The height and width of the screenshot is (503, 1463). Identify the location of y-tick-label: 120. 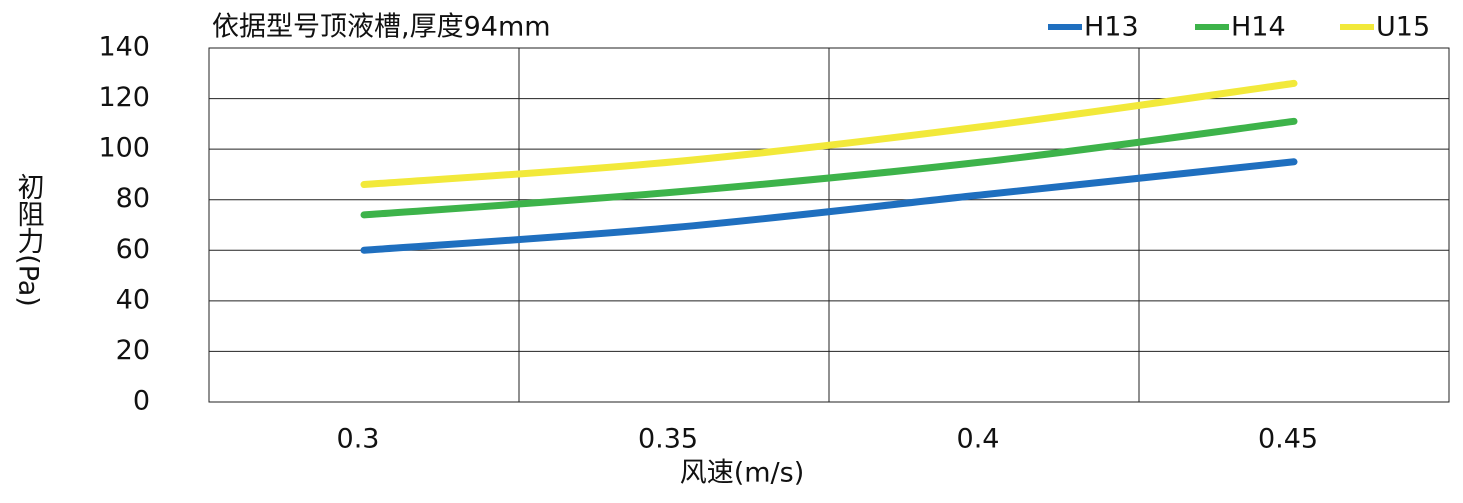
(124, 97).